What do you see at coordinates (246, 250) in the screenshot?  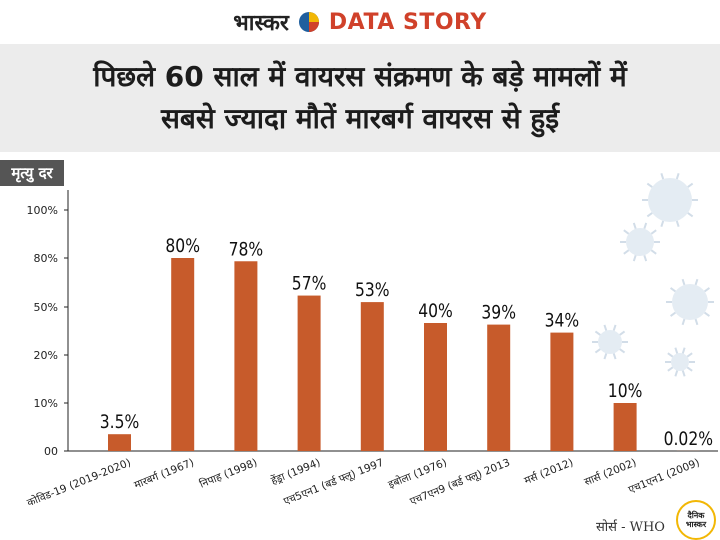 I see `data-label: 78%` at bounding box center [246, 250].